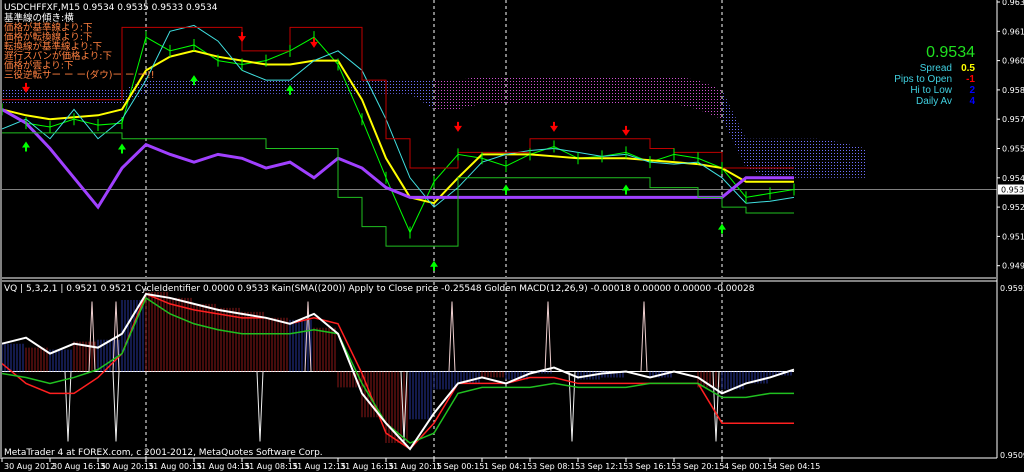 Image resolution: width=1024 pixels, height=472 pixels. Describe the element at coordinates (53, 47) in the screenshot. I see `ichimoku-note: 転換線が基準線より:下` at that location.